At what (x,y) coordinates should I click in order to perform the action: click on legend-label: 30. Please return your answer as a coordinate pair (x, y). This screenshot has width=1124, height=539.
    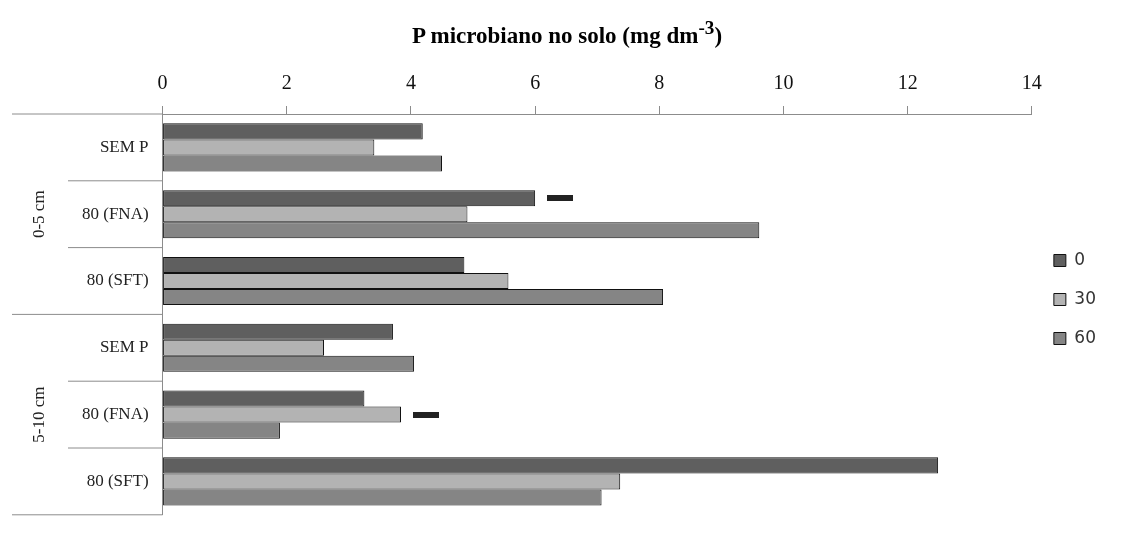
    Looking at the image, I should click on (1085, 297).